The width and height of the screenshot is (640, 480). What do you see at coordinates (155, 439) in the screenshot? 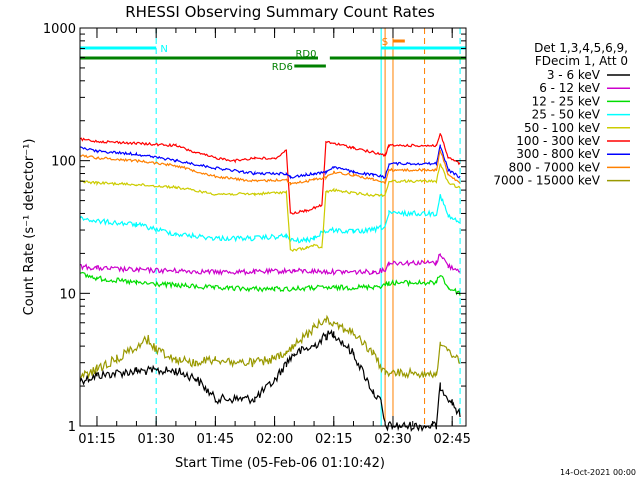
I see `x-tick-label: 01:30` at bounding box center [155, 439].